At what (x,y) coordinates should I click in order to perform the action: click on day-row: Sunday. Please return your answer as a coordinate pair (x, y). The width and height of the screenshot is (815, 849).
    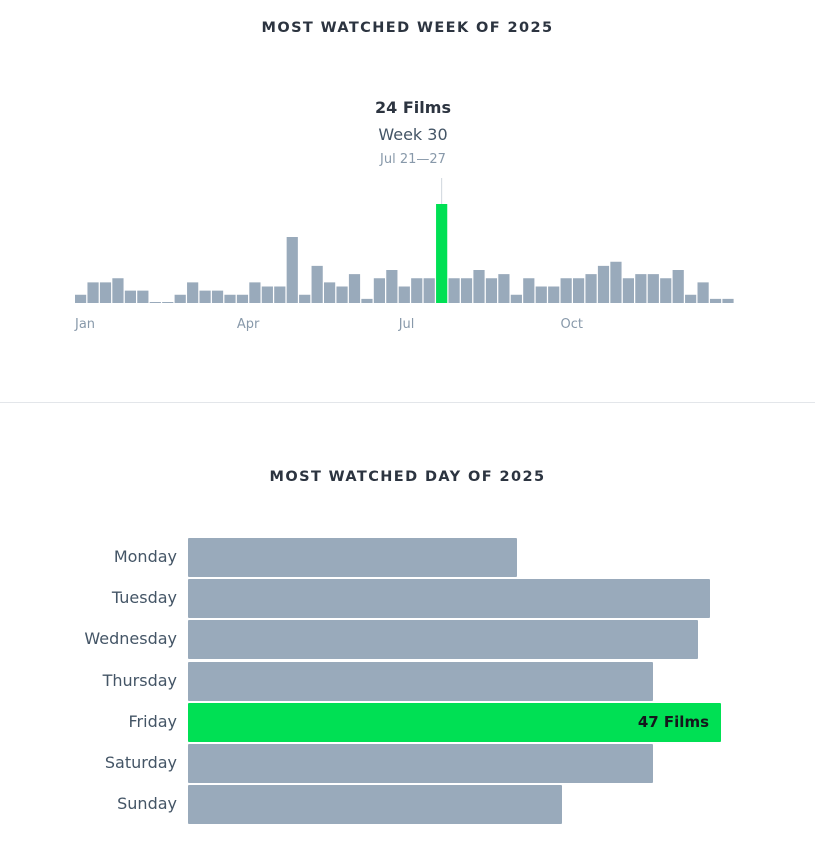
    Looking at the image, I should click on (407, 805).